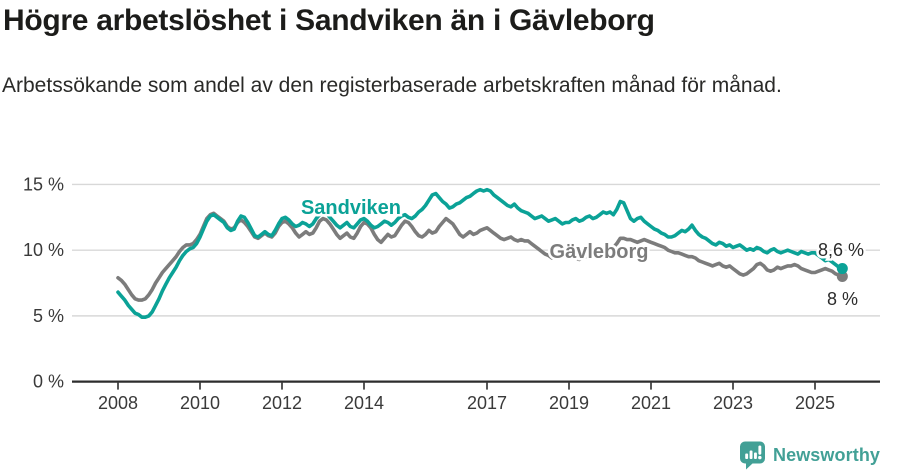  Describe the element at coordinates (48, 316) in the screenshot. I see `y-axis-label-5: 5 %` at that location.